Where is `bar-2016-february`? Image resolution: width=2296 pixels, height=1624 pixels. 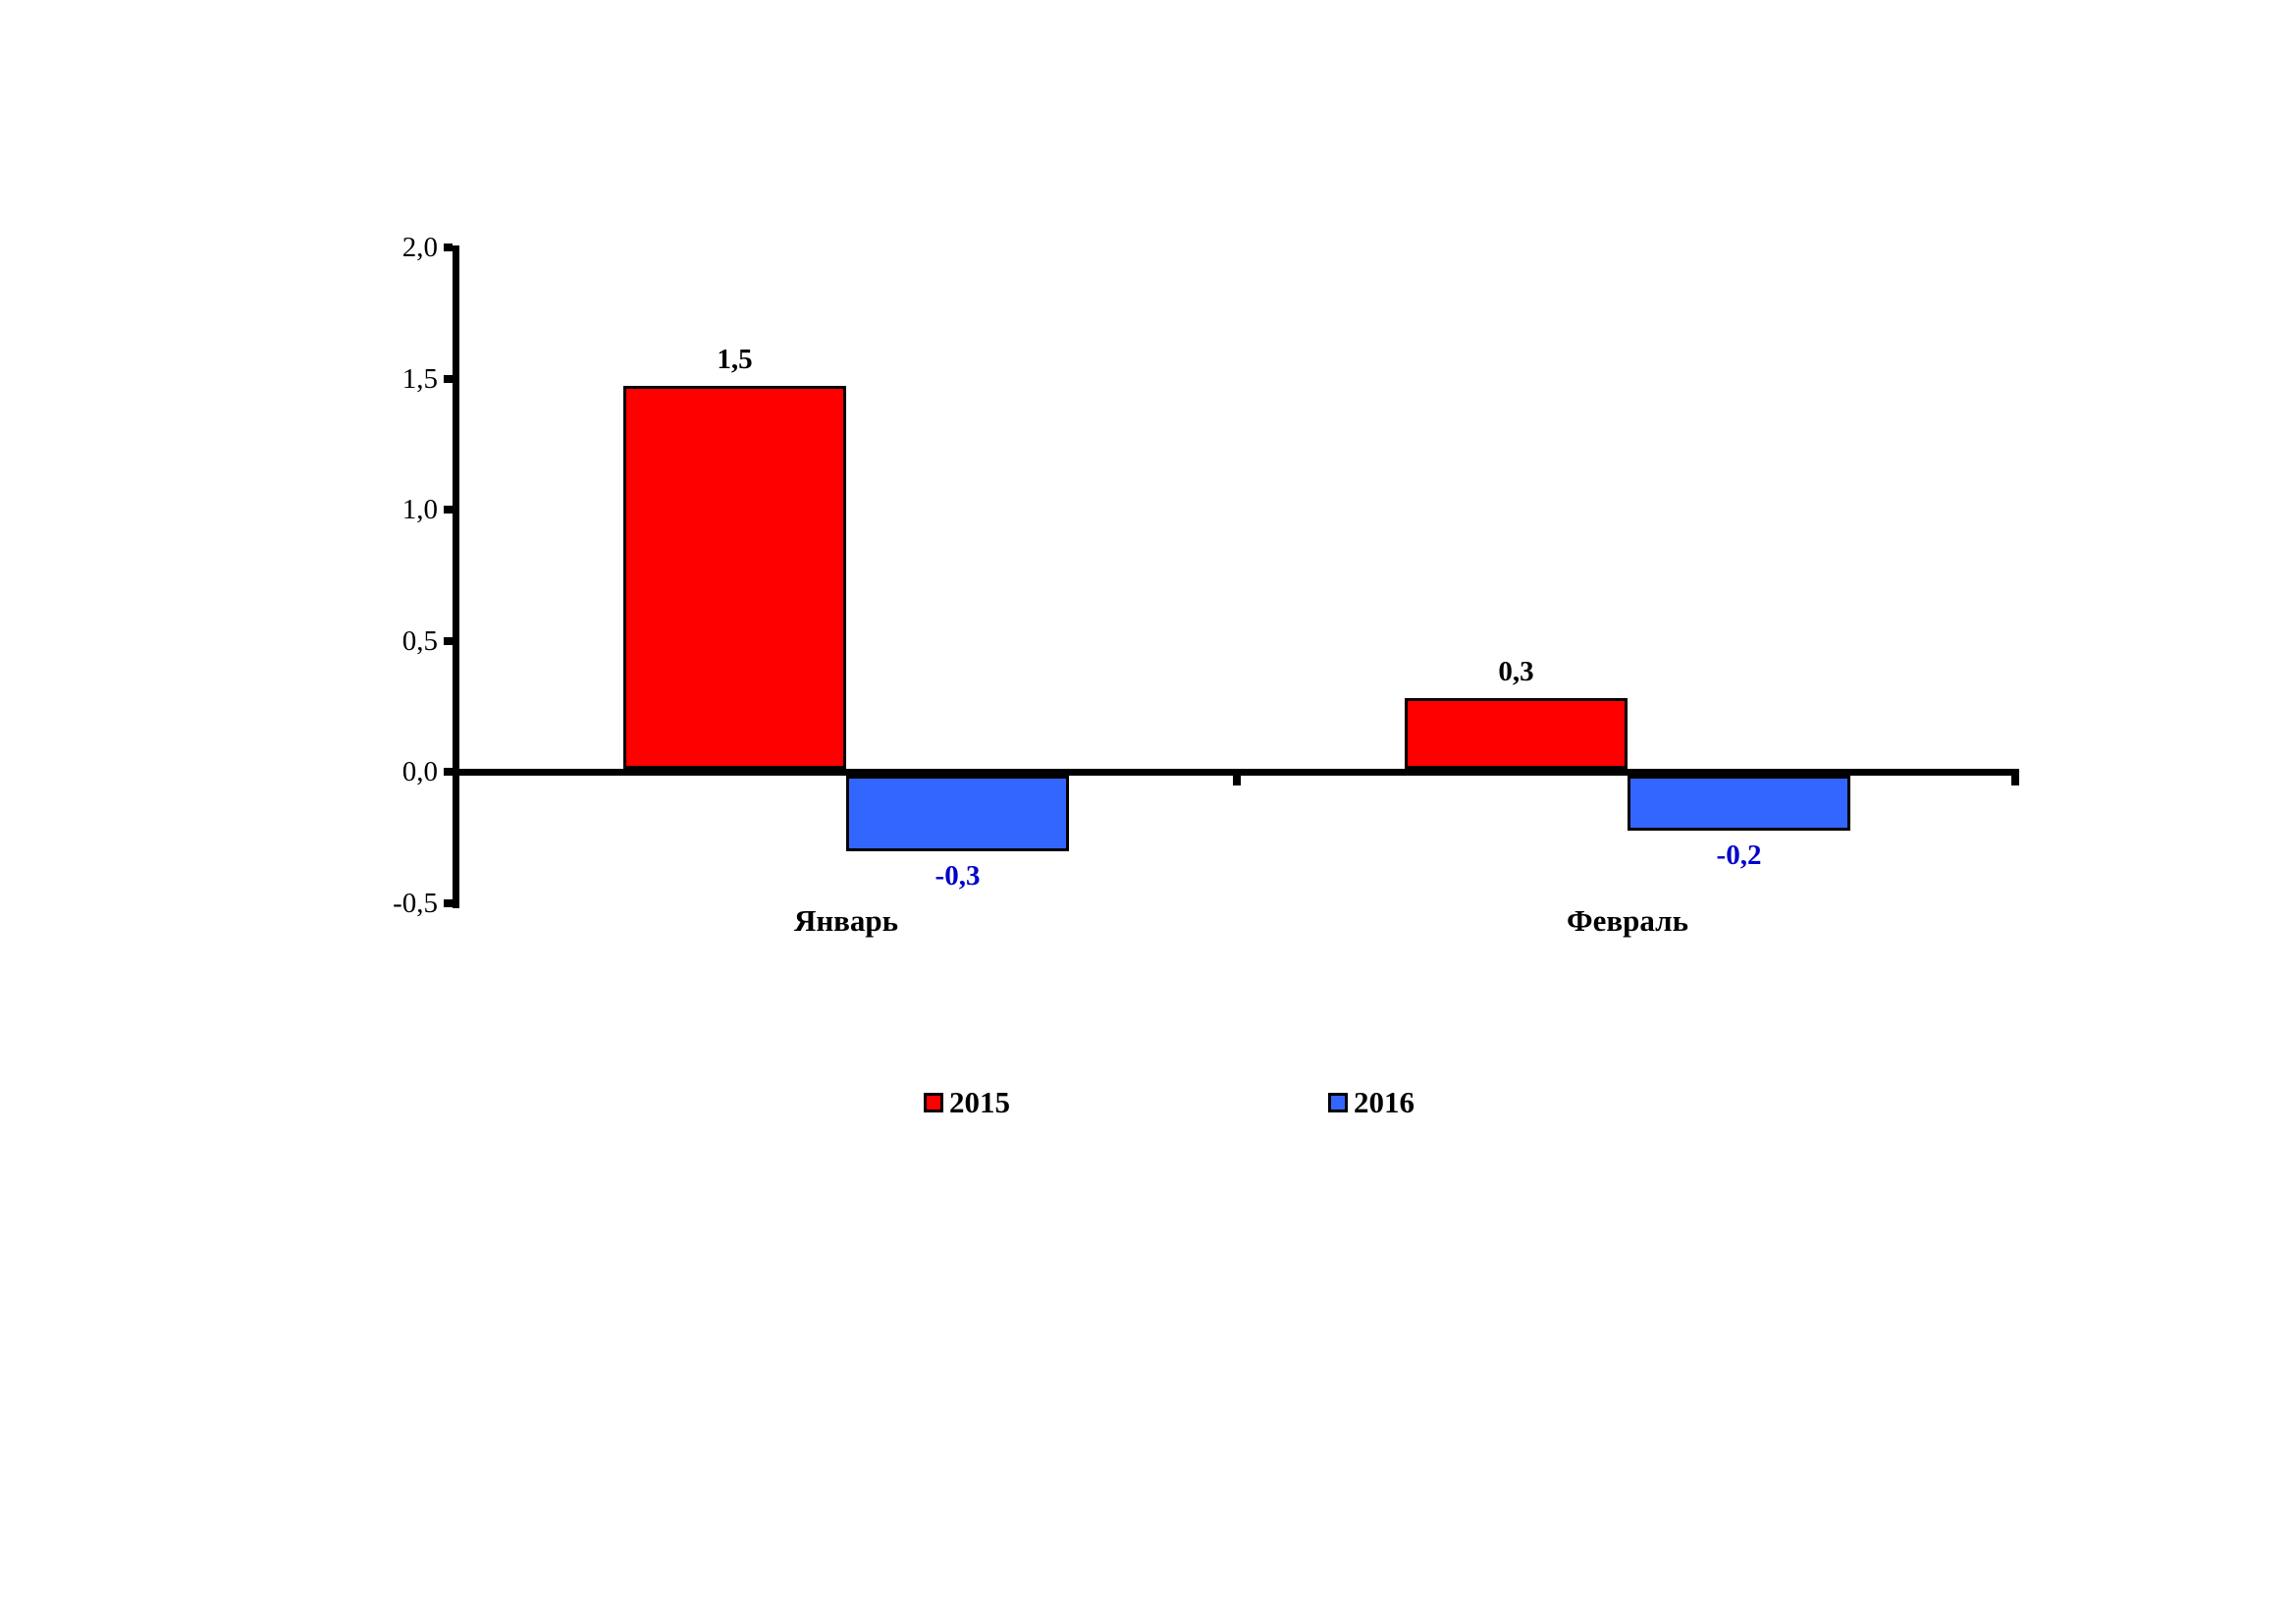
bar-2016-february is located at coordinates (1739, 803).